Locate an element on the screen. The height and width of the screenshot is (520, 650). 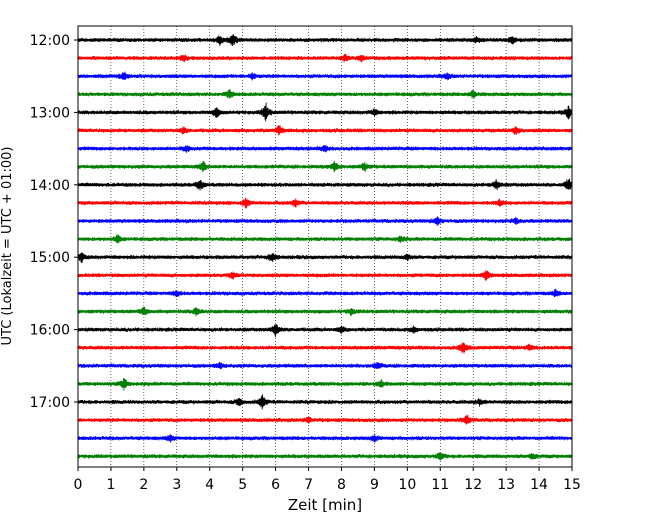
y-axis-label: UTC (Lokalzeit = UTC + 01:00) is located at coordinates (7, 246).